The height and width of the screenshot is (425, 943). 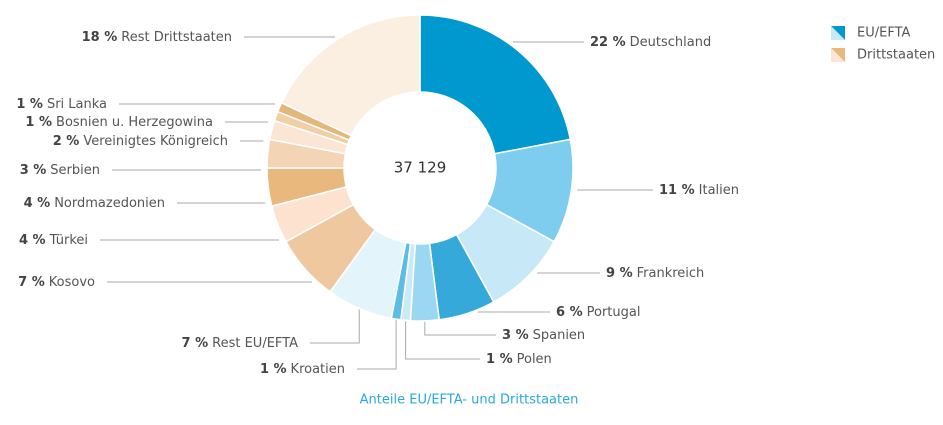 What do you see at coordinates (569, 312) in the screenshot?
I see `value-label: 6 %` at bounding box center [569, 312].